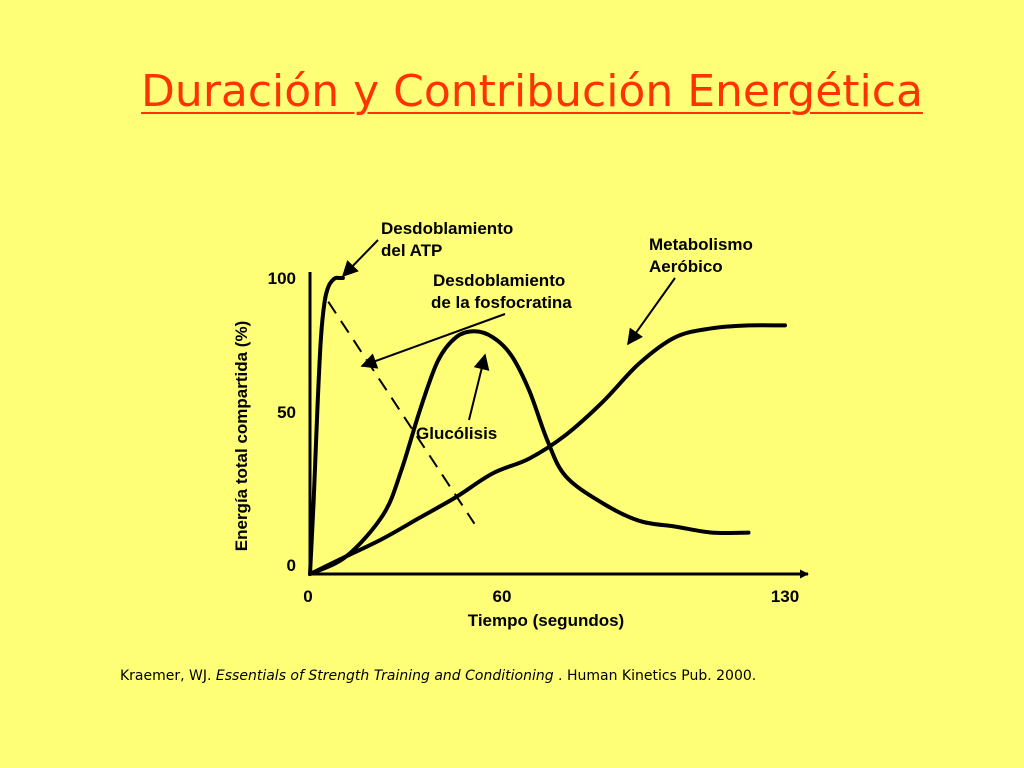 This screenshot has height=768, width=1024. Describe the element at coordinates (447, 228) in the screenshot. I see `annotation-atp-line-1: Desdoblamiento` at that location.